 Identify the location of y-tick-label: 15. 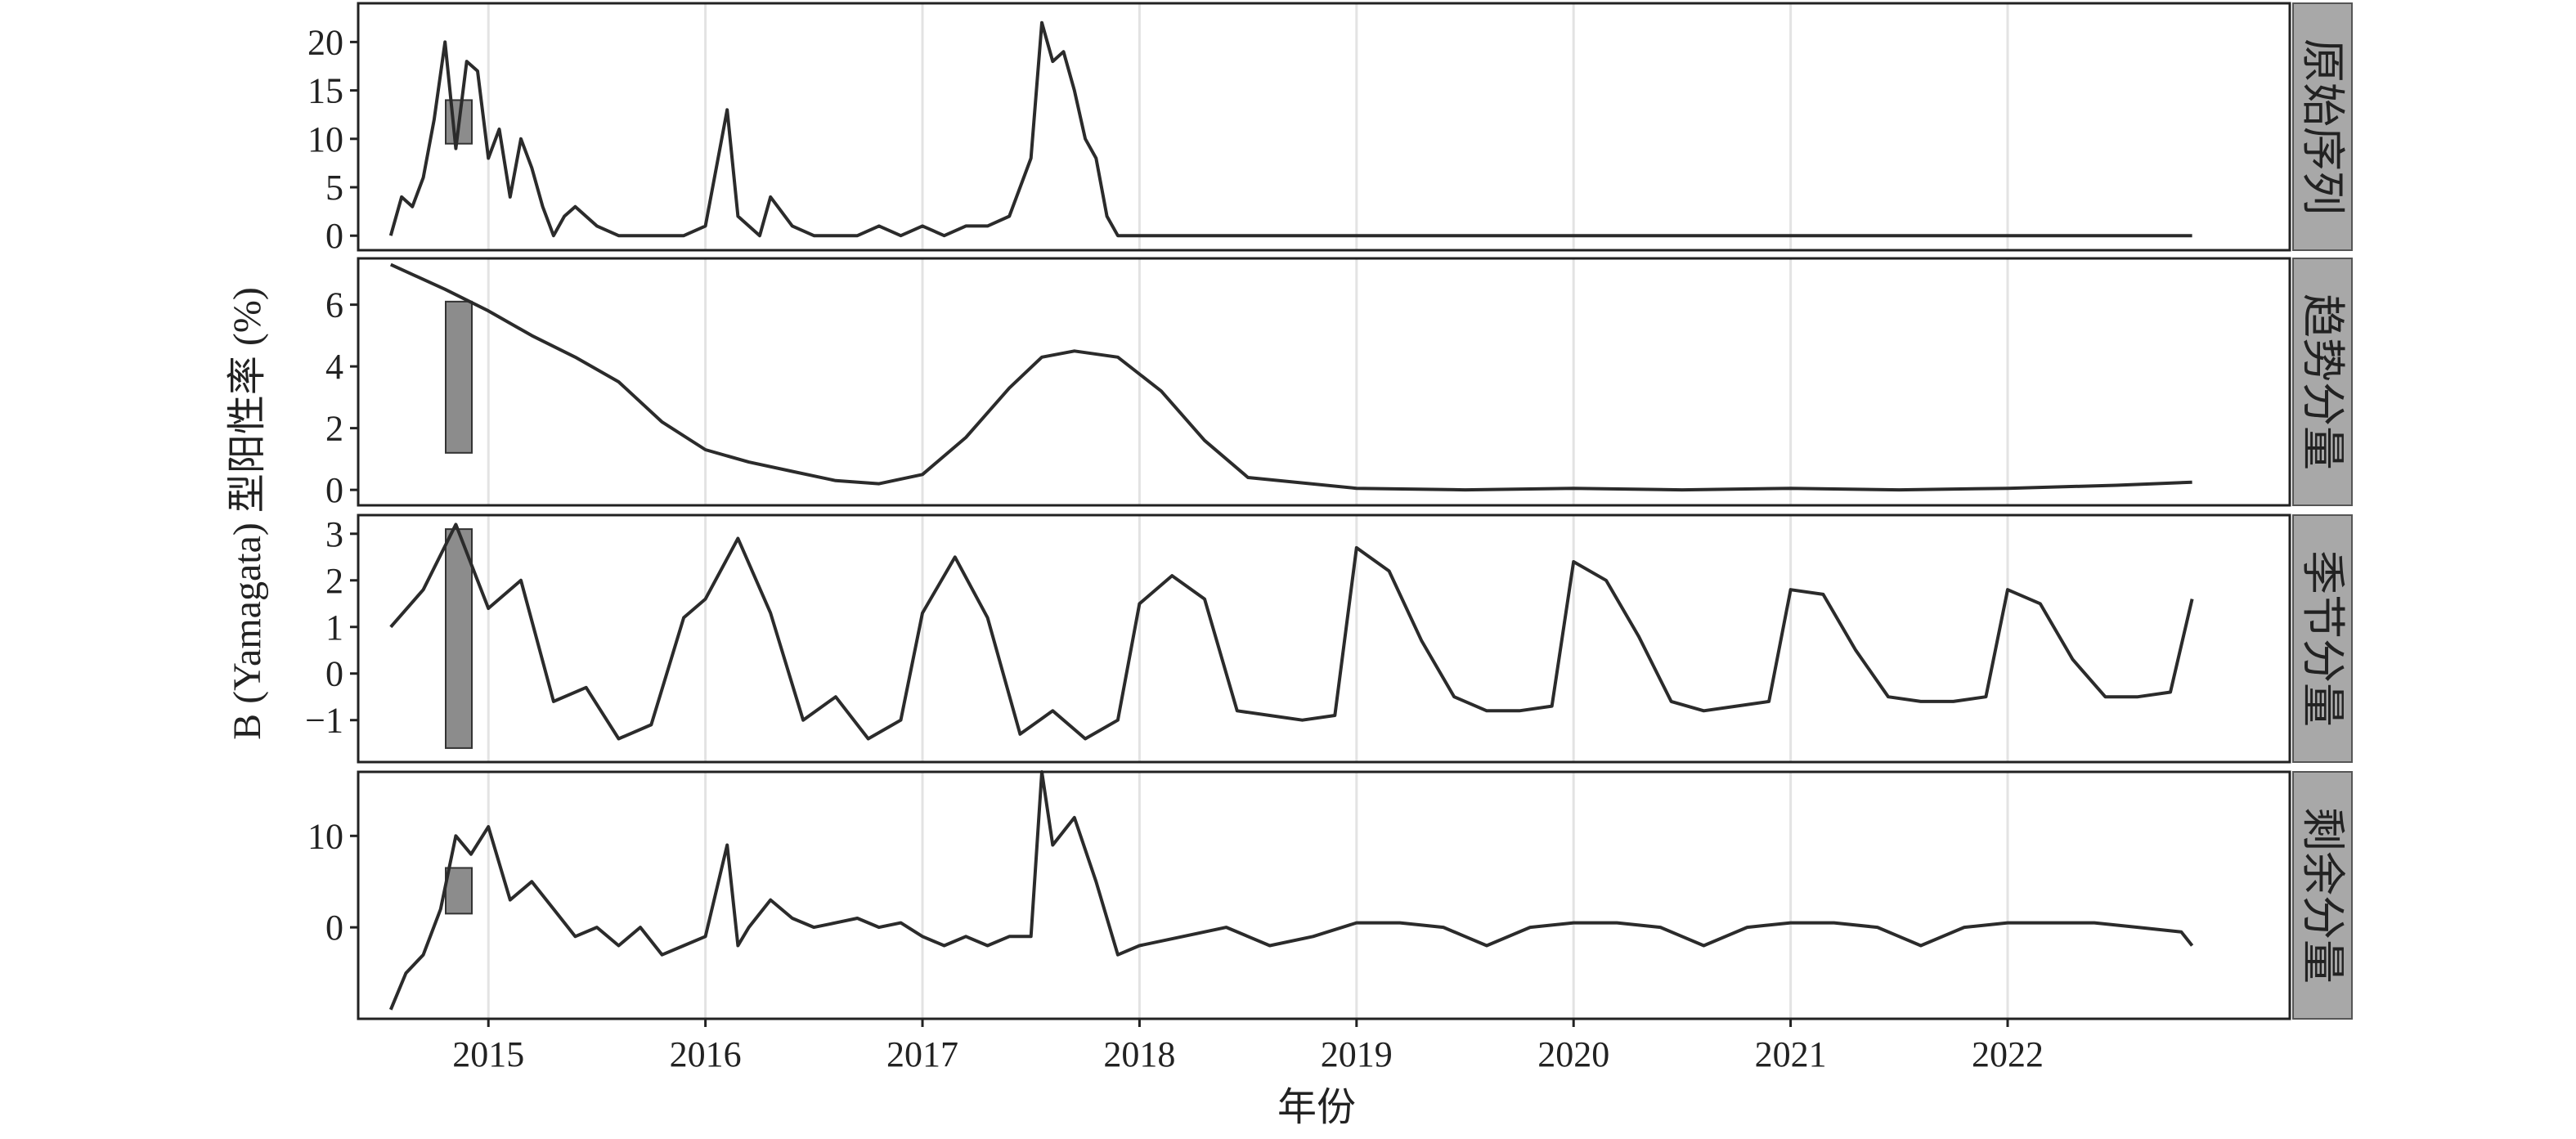
(325, 91).